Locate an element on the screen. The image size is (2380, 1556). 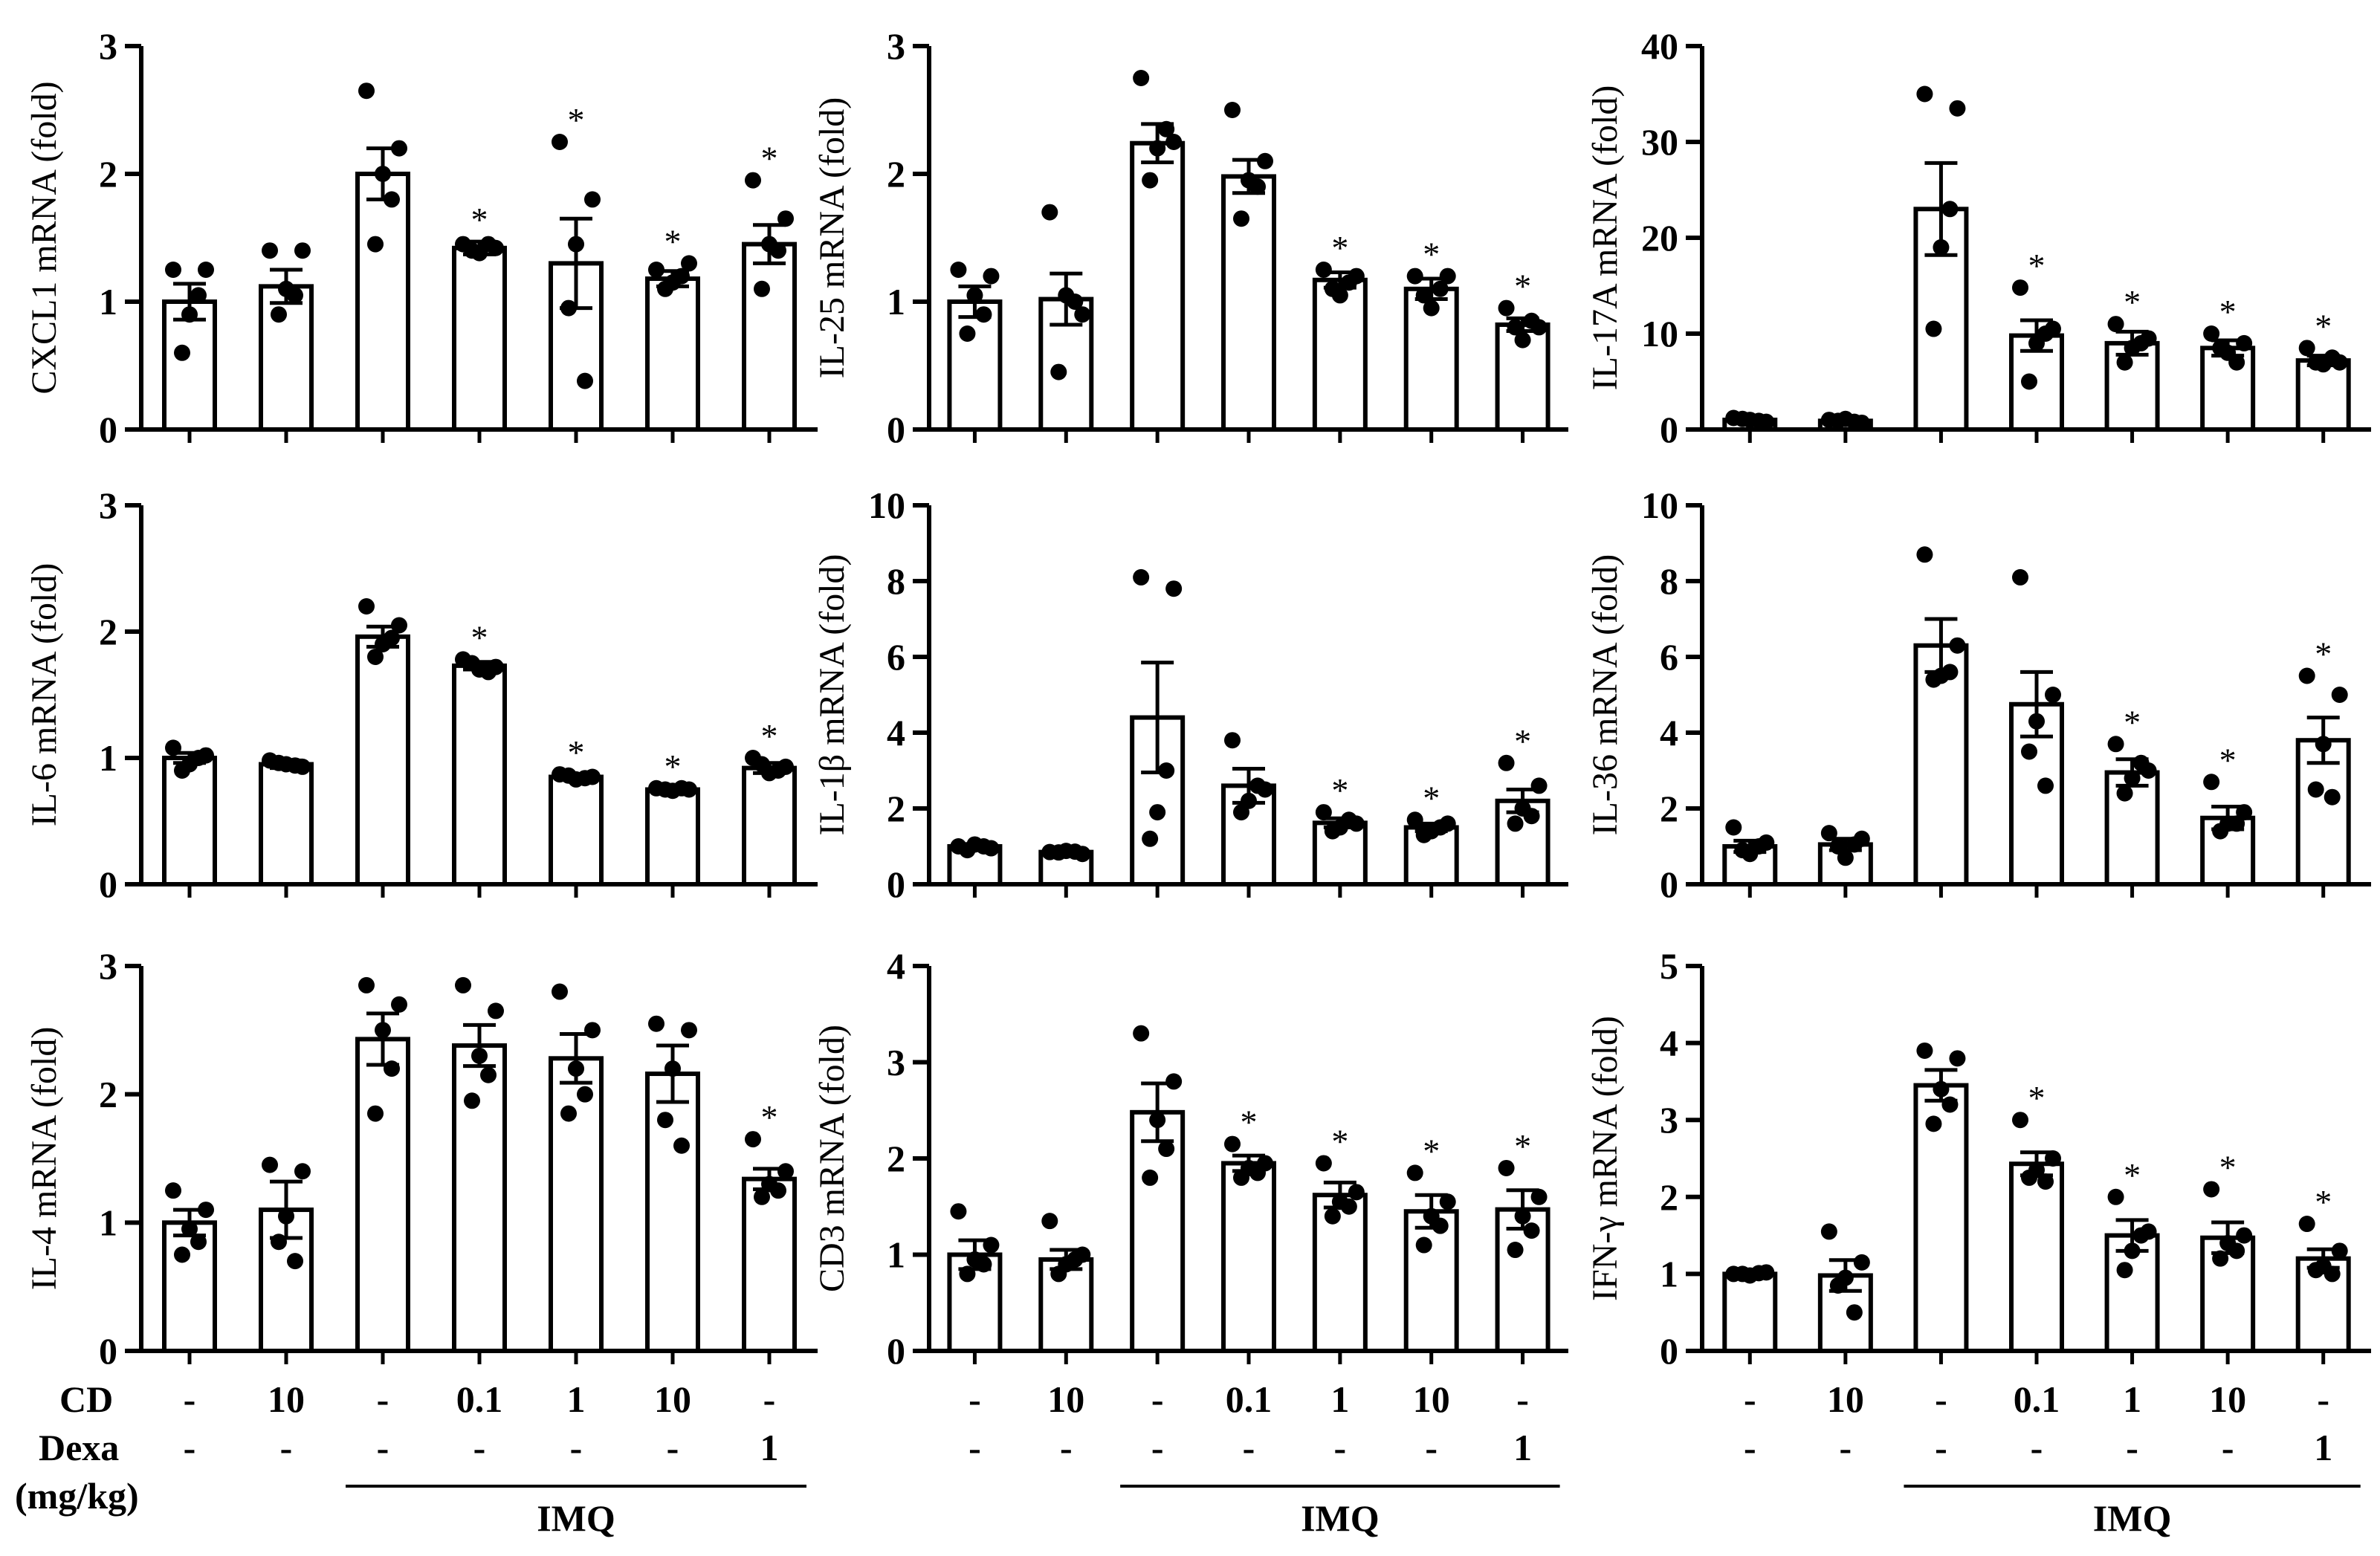
cd-row-label: CD is located at coordinates (86, 1399).